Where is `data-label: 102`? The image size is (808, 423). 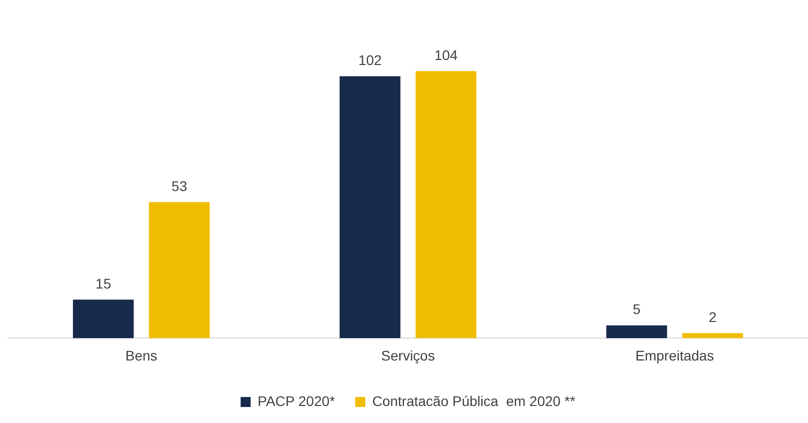 data-label: 102 is located at coordinates (370, 60).